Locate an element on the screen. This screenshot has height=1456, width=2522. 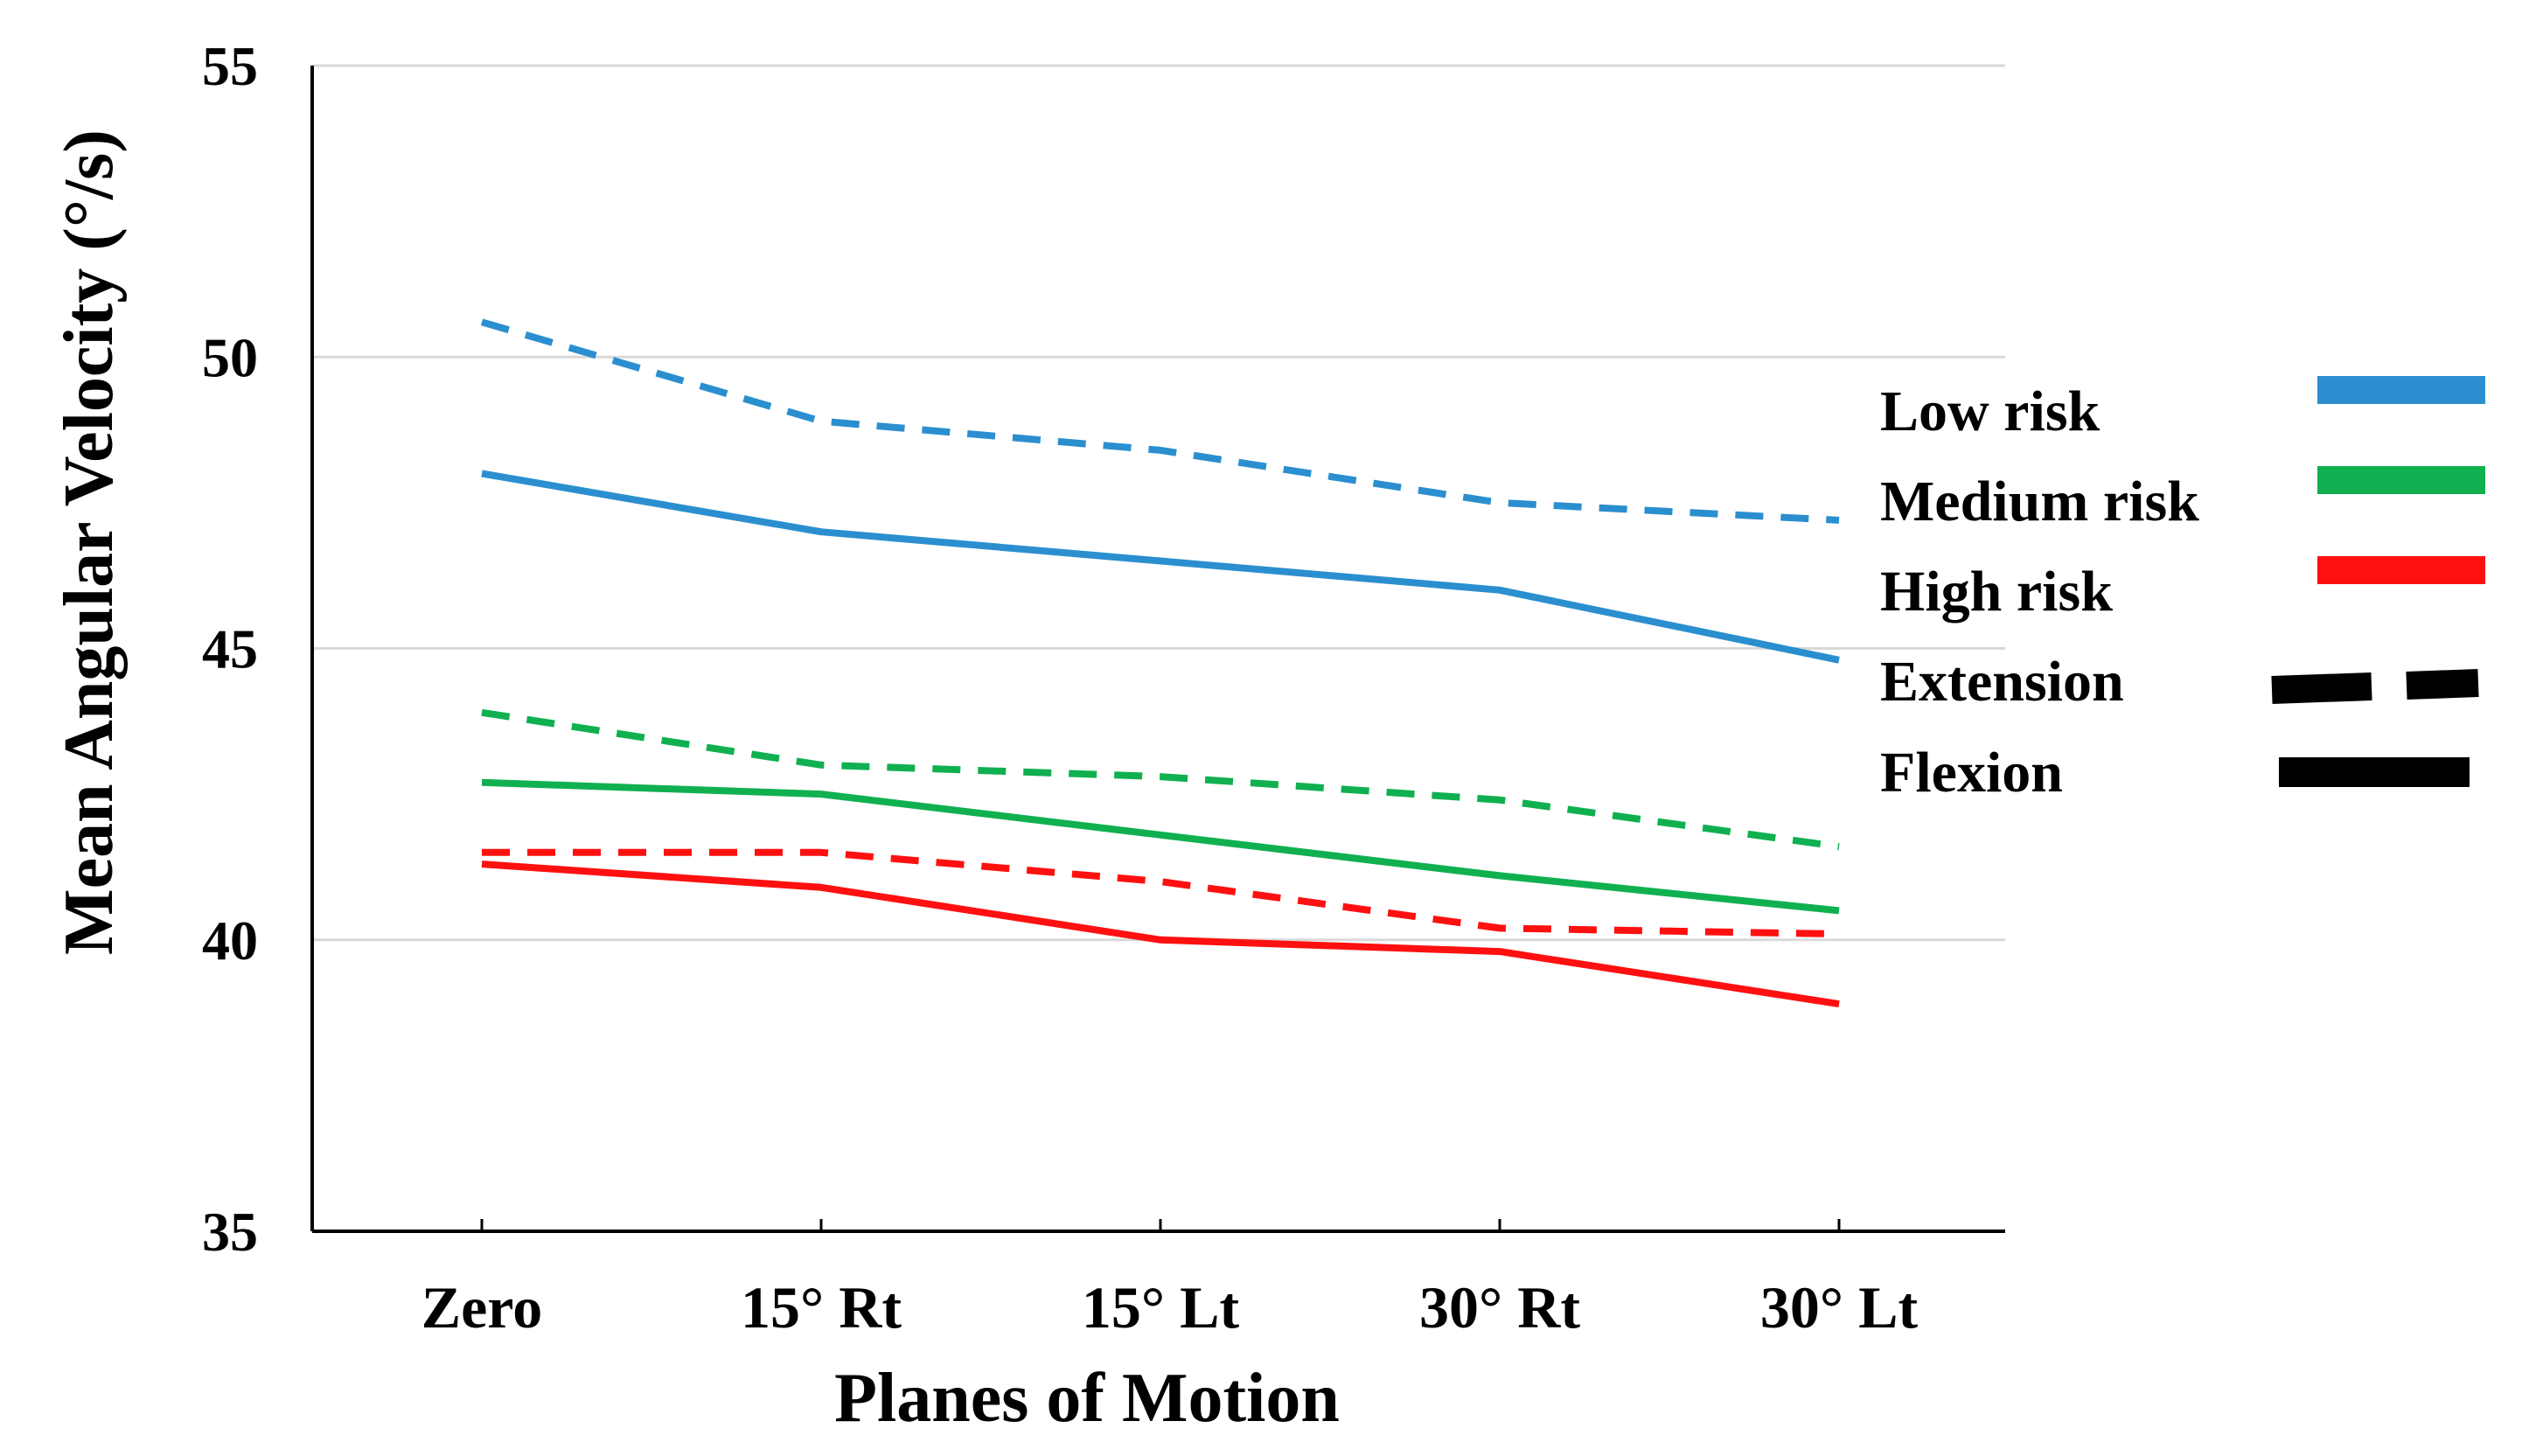
x-tick-label: 30° Lt is located at coordinates (1839, 1307).